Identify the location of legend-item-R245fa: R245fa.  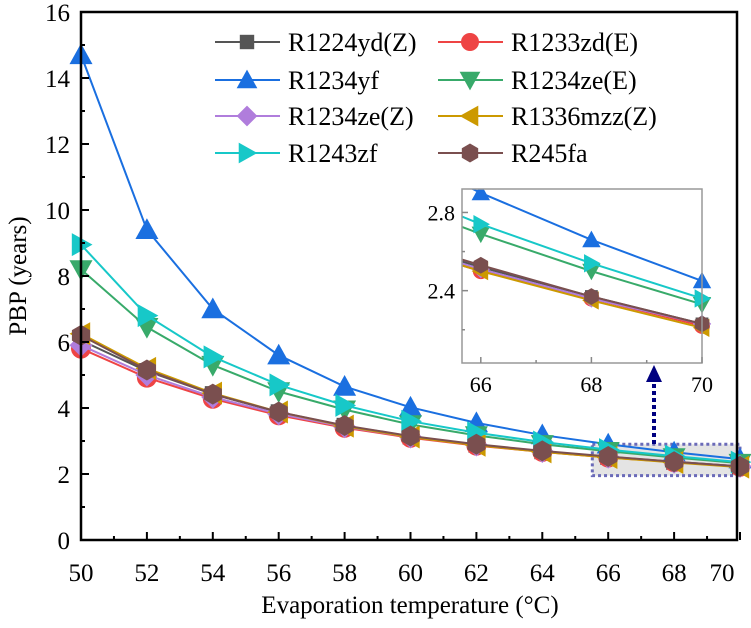
(513, 153).